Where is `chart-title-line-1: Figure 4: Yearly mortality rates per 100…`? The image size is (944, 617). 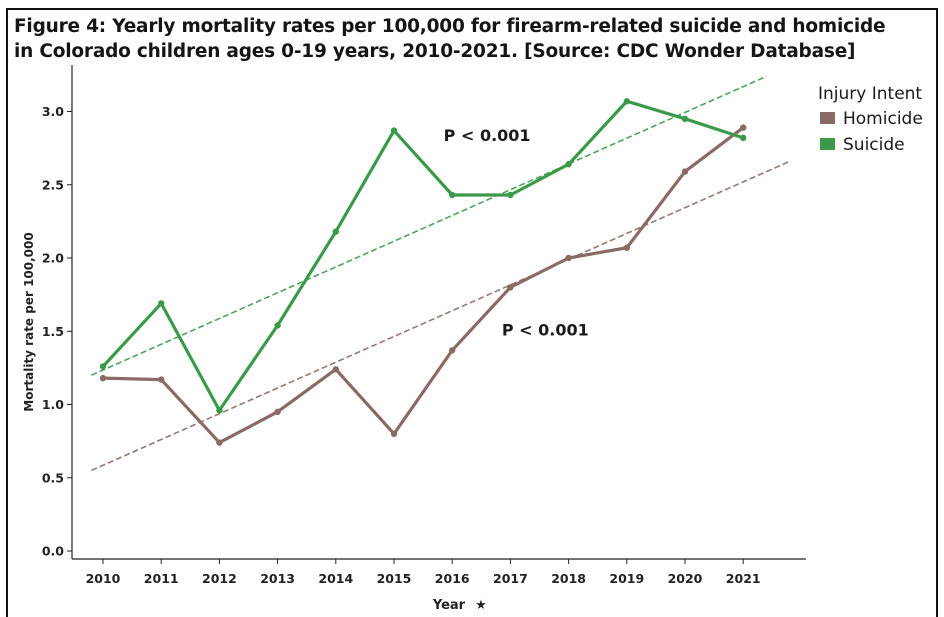 chart-title-line-1: Figure 4: Yearly mortality rates per 100… is located at coordinates (450, 26).